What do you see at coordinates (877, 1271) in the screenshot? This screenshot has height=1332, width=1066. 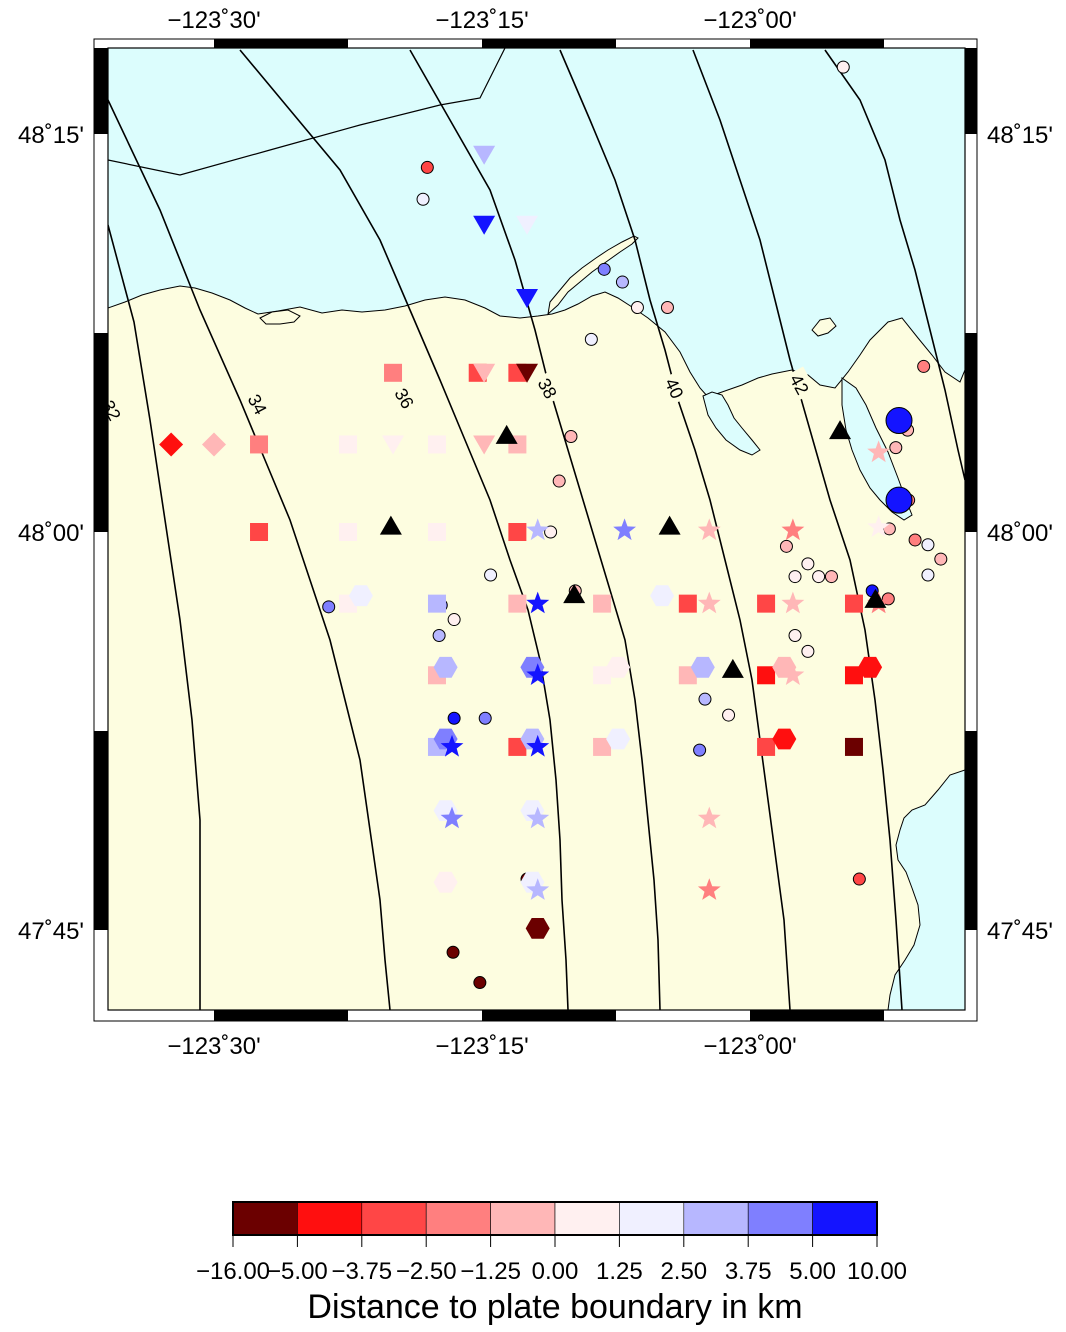 I see `colorbar-tick-label: 10.00` at bounding box center [877, 1271].